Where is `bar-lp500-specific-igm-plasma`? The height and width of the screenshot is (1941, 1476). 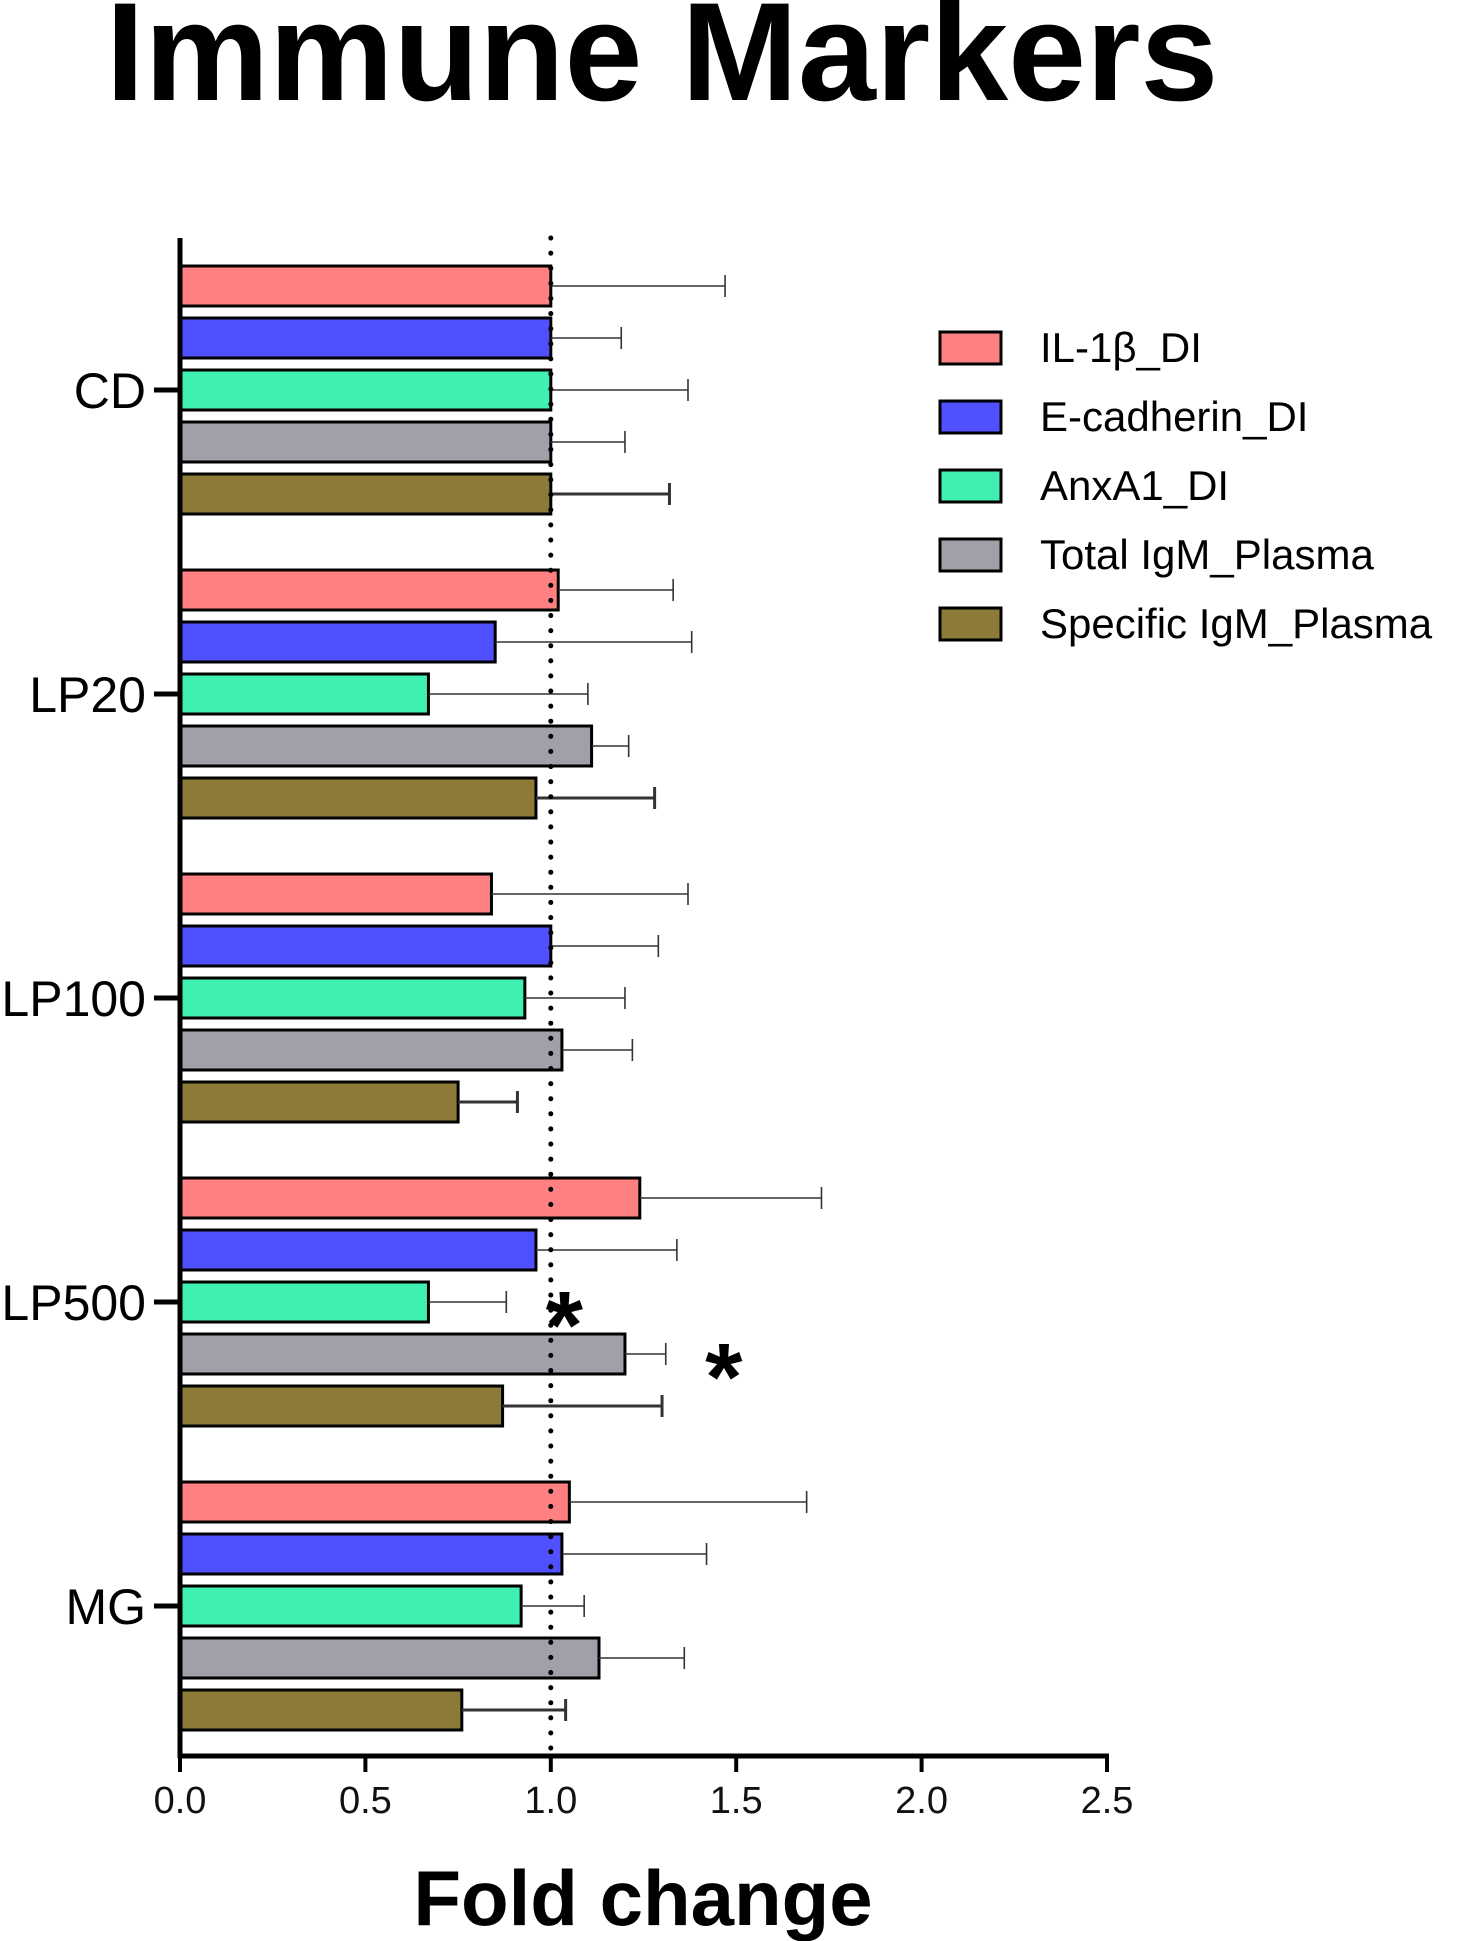
bar-lp500-specific-igm-plasma is located at coordinates (341, 1406).